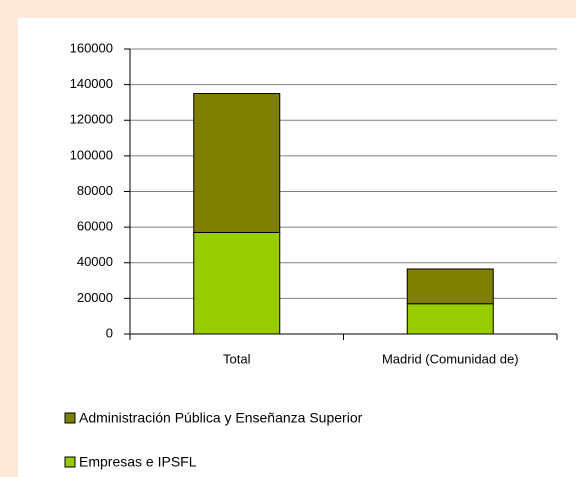 The height and width of the screenshot is (477, 576). What do you see at coordinates (95, 226) in the screenshot?
I see `y-tick-label: 60000` at bounding box center [95, 226].